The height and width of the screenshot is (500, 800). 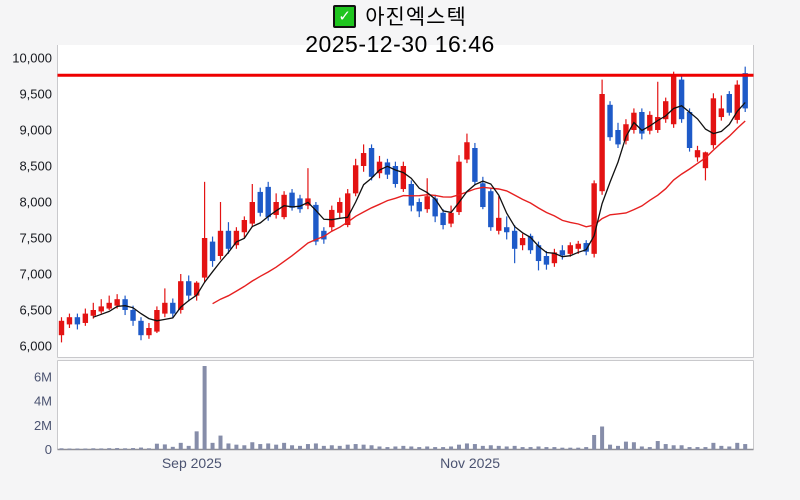 I want to click on axis-tick-label: 4M, so click(x=43, y=401).